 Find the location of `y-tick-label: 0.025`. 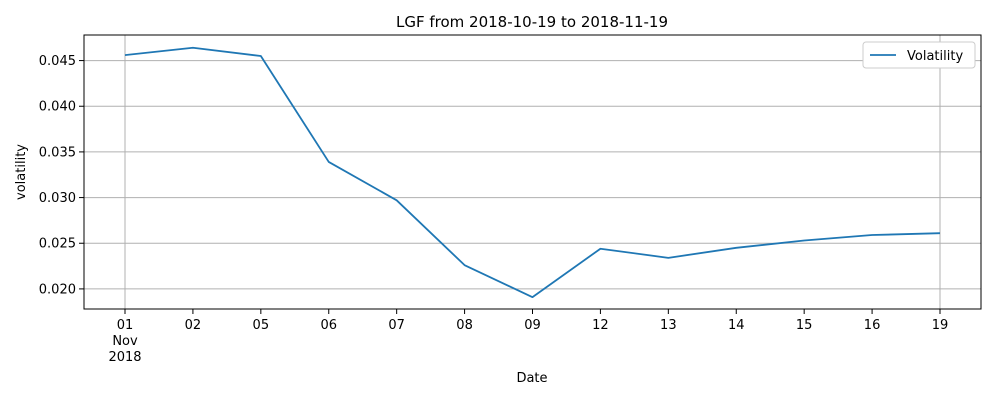

y-tick-label: 0.025 is located at coordinates (57, 244).